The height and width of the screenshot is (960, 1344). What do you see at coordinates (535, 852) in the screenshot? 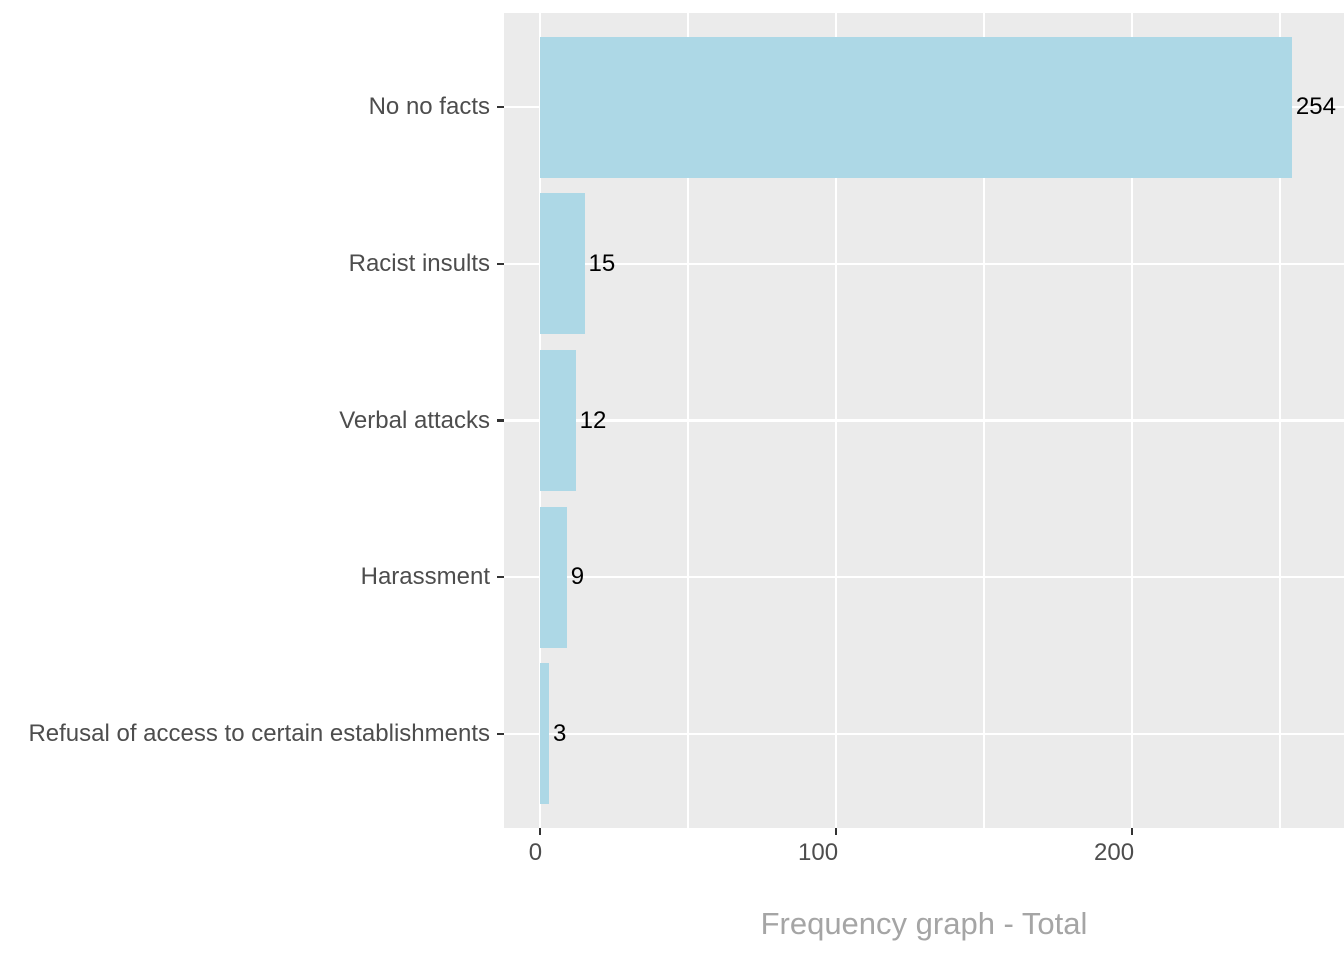
I see `x-axis-tick-label: 0` at bounding box center [535, 852].